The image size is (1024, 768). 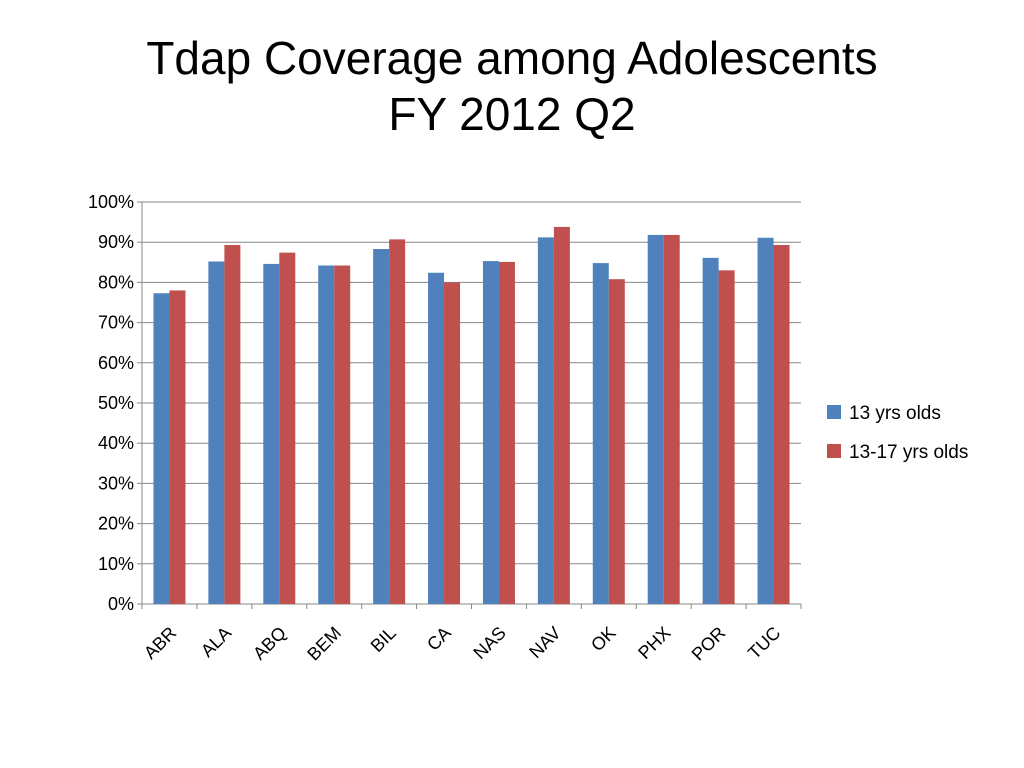 What do you see at coordinates (116, 282) in the screenshot?
I see `y-tick-label: 80%` at bounding box center [116, 282].